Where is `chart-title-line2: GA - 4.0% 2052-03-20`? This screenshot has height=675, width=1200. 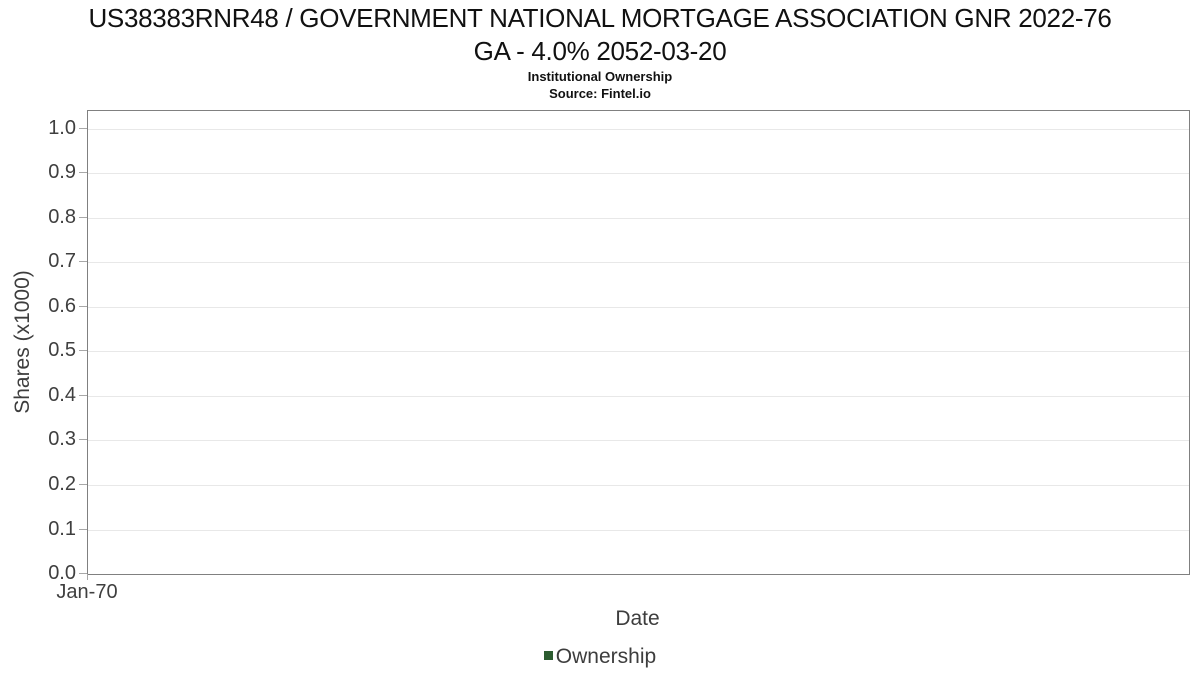 chart-title-line2: GA - 4.0% 2052-03-20 is located at coordinates (600, 51).